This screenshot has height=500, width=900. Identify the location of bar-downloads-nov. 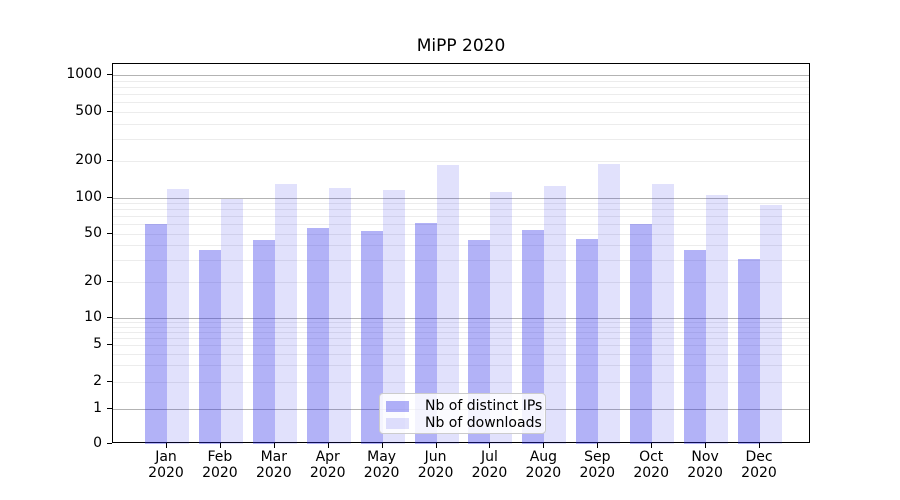
(717, 319).